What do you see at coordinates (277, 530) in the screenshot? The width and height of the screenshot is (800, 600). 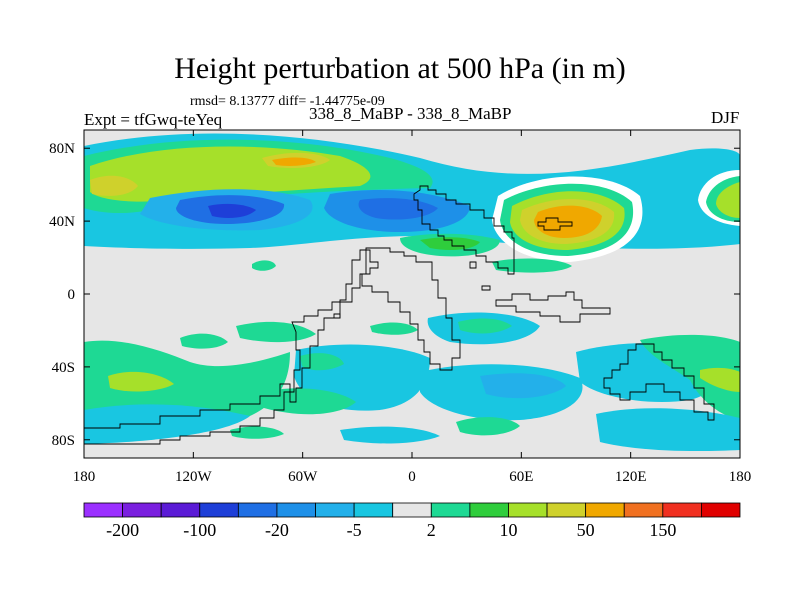 I see `colorbar-label: -20` at bounding box center [277, 530].